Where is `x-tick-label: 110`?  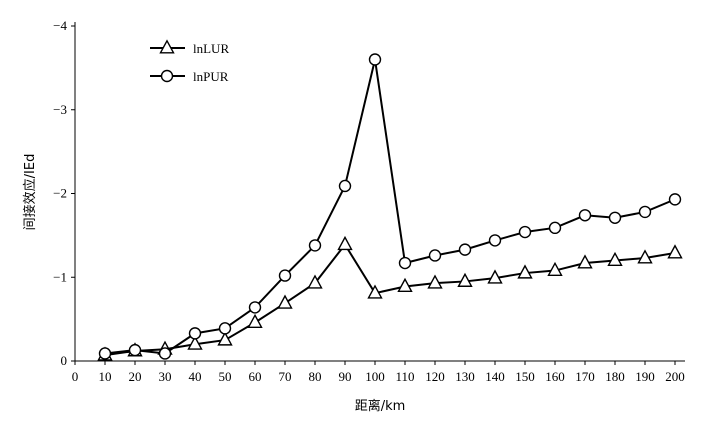
x-tick-label: 110 is located at coordinates (404, 376).